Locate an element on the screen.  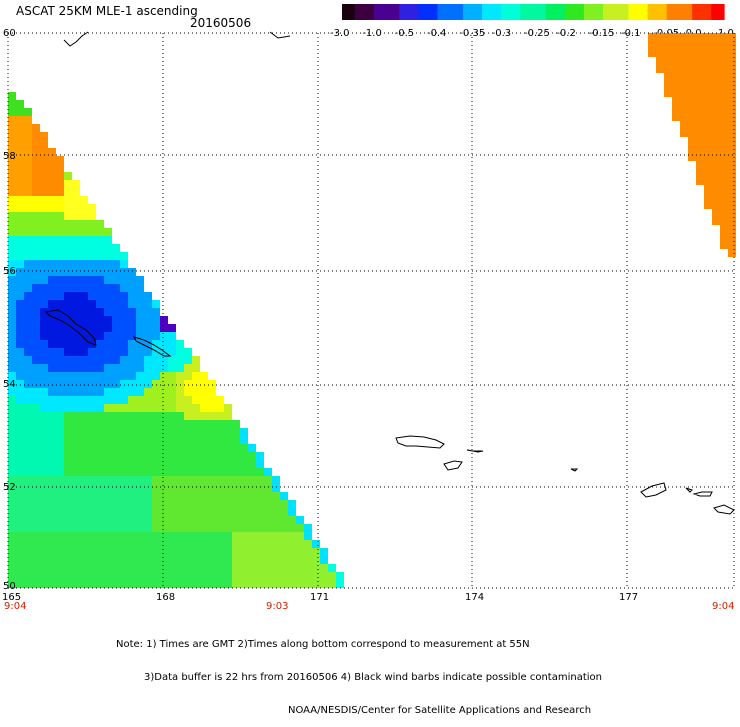
kiska-island-outline is located at coordinates (653, 490).